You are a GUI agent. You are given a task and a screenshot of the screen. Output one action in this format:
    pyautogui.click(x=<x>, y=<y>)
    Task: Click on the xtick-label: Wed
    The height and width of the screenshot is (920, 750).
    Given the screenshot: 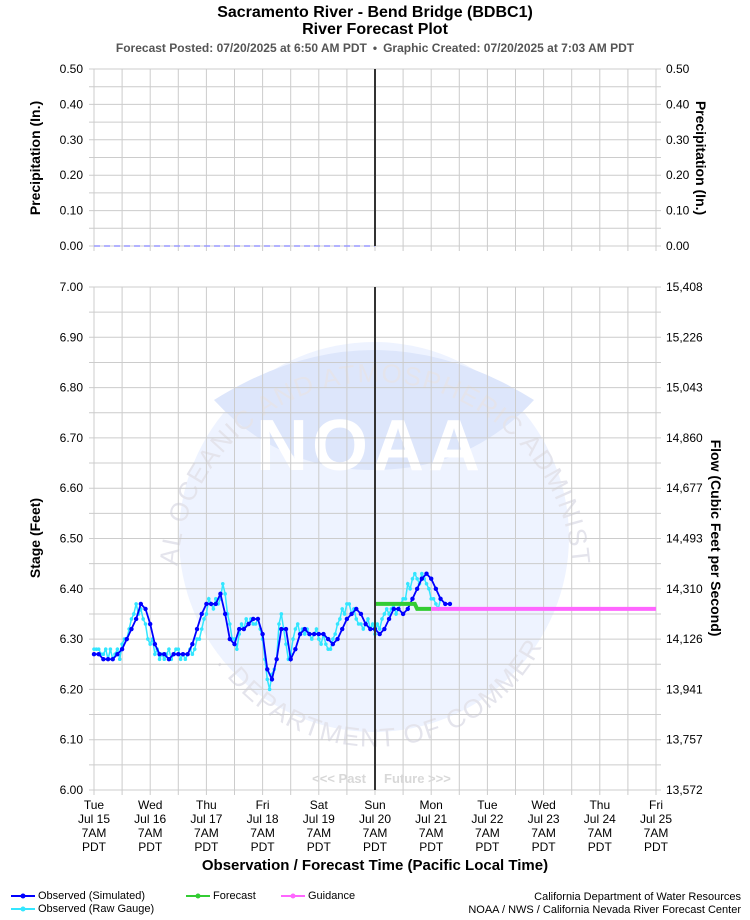 What is the action you would take?
    pyautogui.click(x=543, y=805)
    